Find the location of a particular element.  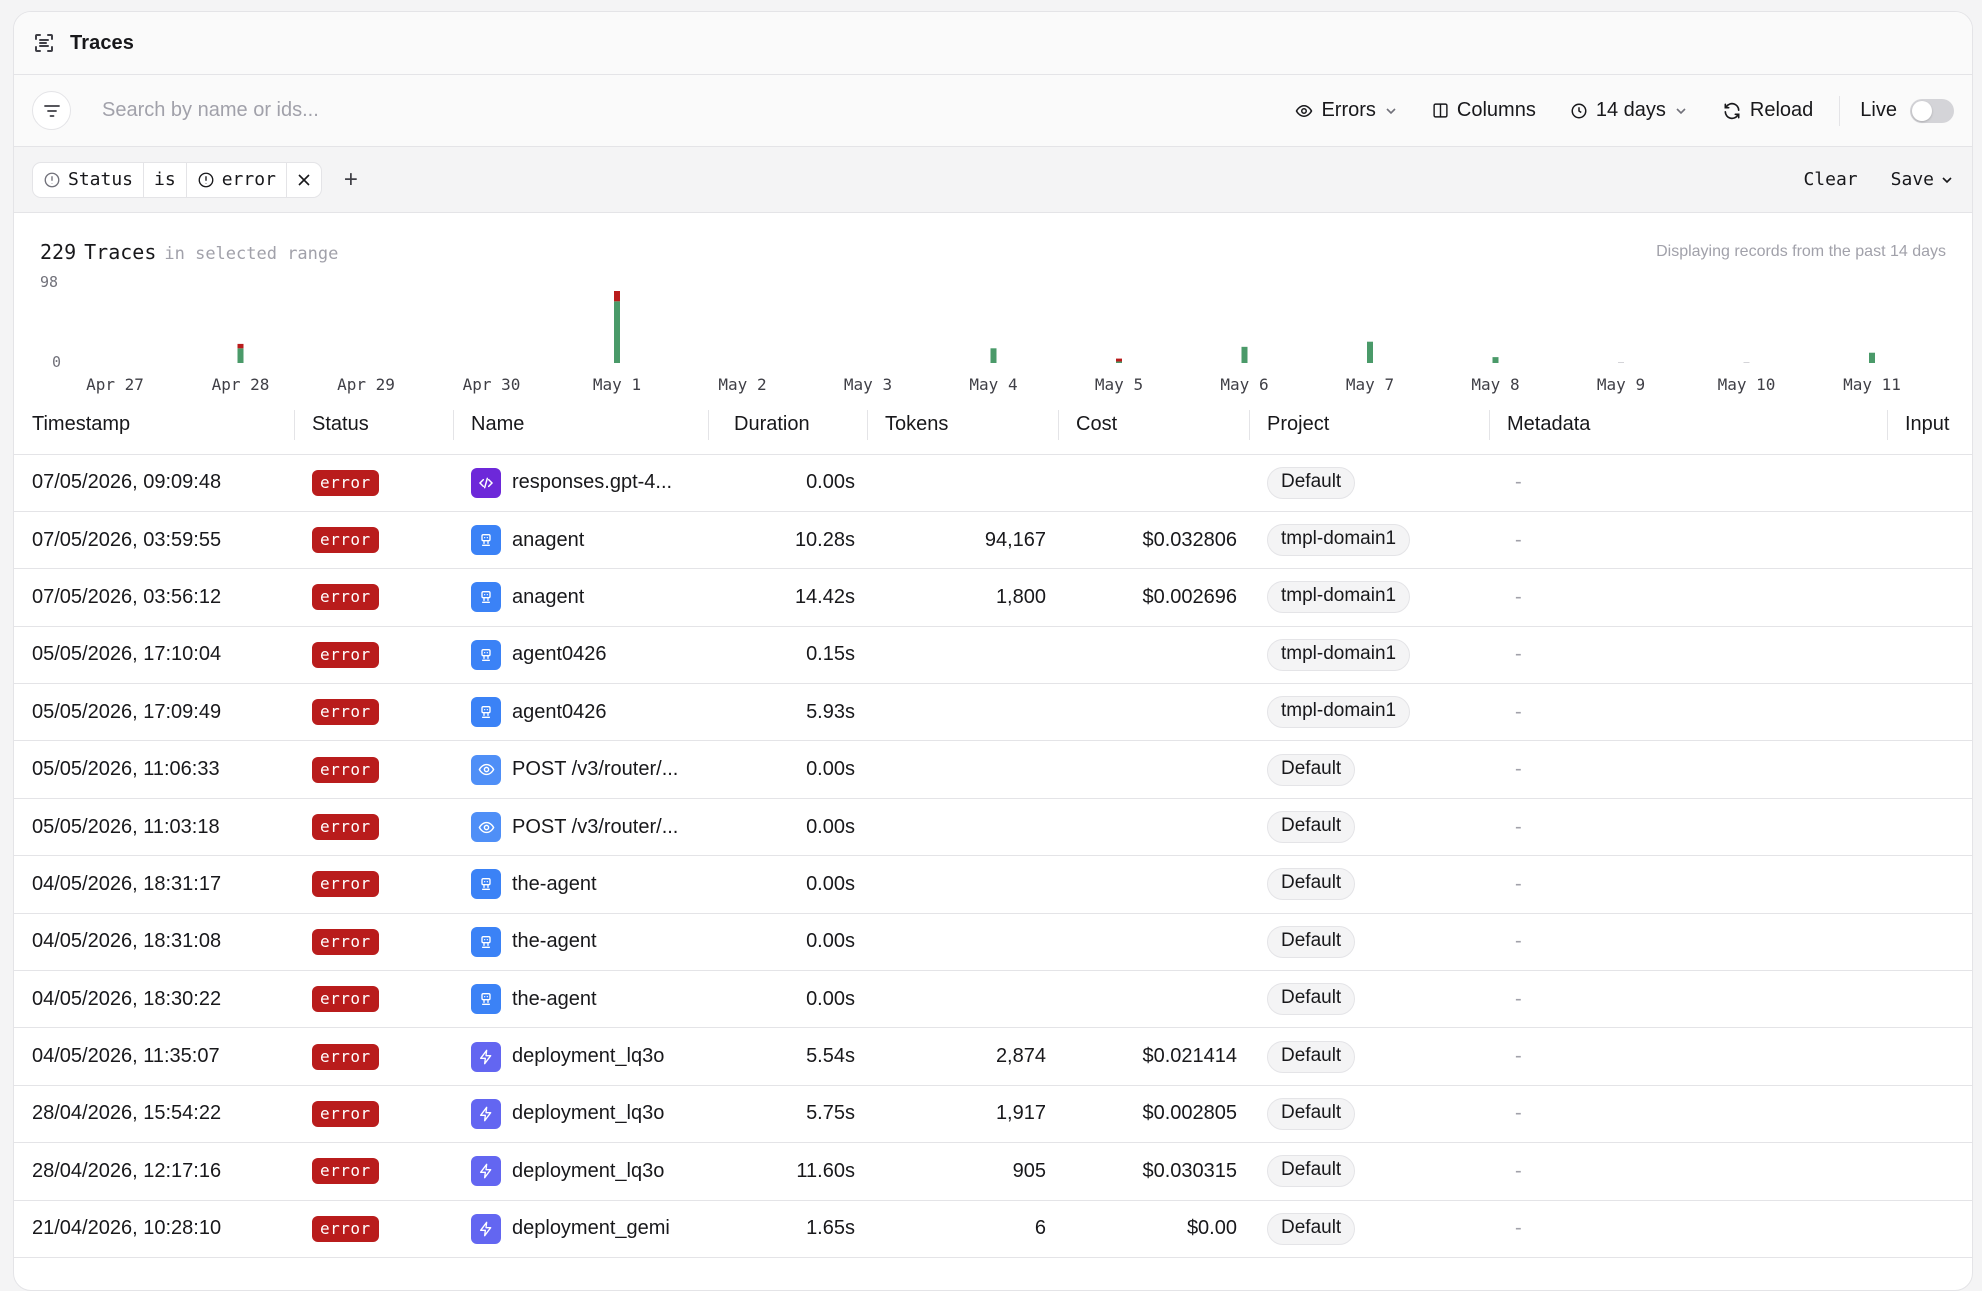

filter-field: Status is located at coordinates (89, 179).